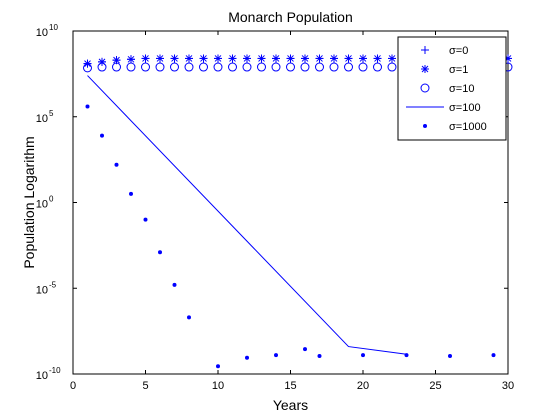 The height and width of the screenshot is (420, 560). I want to click on legend: σ=0 σ=1 σ=10 σ=100 σ=1000, so click(452, 88).